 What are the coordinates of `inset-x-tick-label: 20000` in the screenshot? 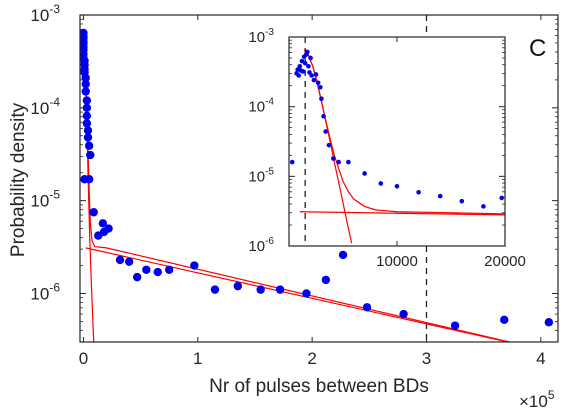 It's located at (505, 261).